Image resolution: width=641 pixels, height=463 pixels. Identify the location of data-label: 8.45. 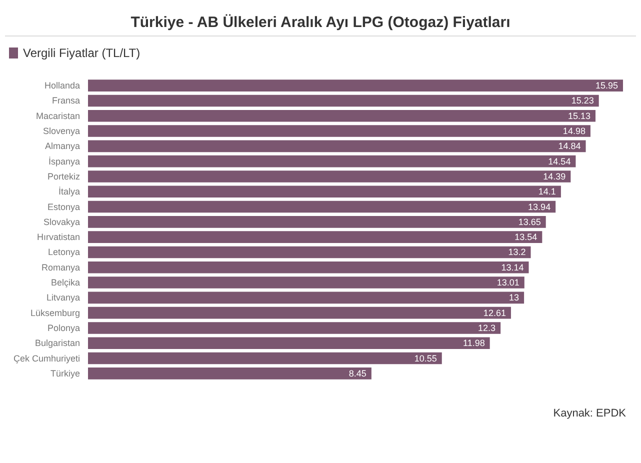
(357, 373).